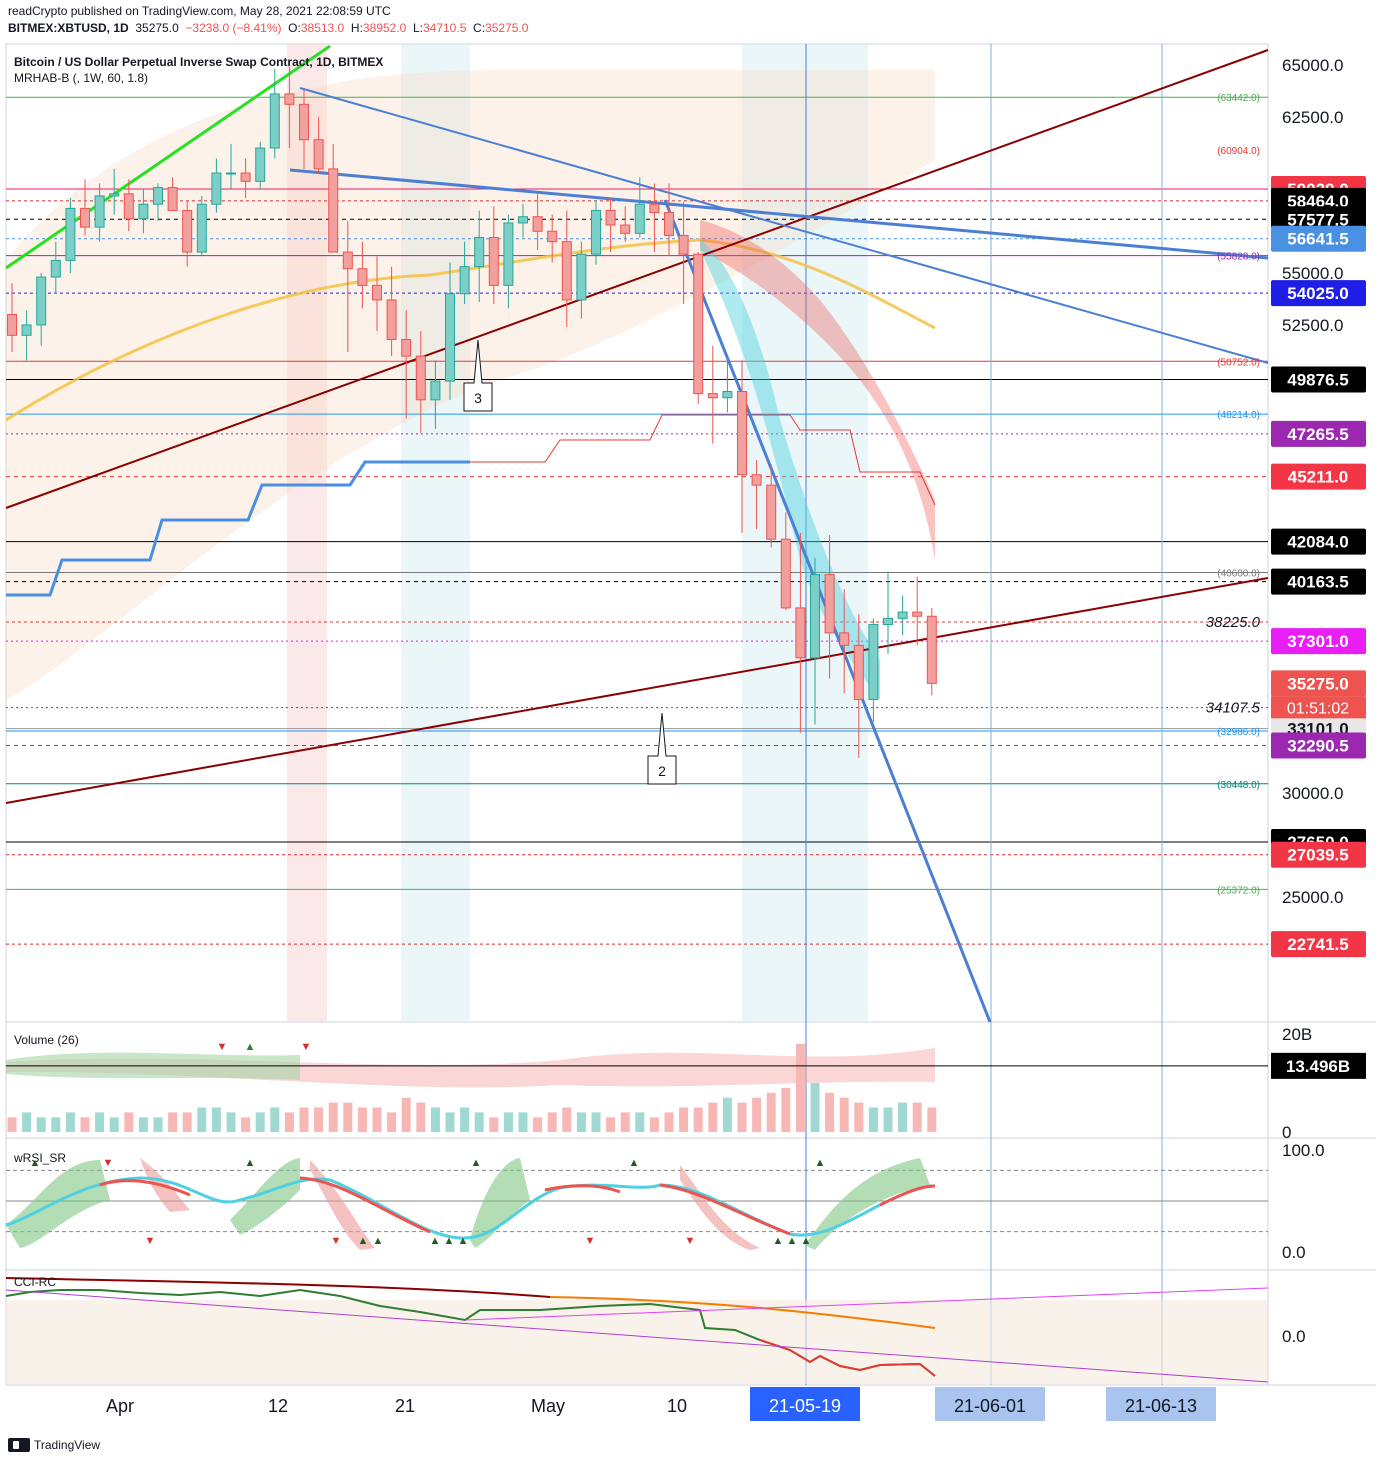 This screenshot has width=1382, height=1467. I want to click on last-price: 35275.0, so click(157, 28).